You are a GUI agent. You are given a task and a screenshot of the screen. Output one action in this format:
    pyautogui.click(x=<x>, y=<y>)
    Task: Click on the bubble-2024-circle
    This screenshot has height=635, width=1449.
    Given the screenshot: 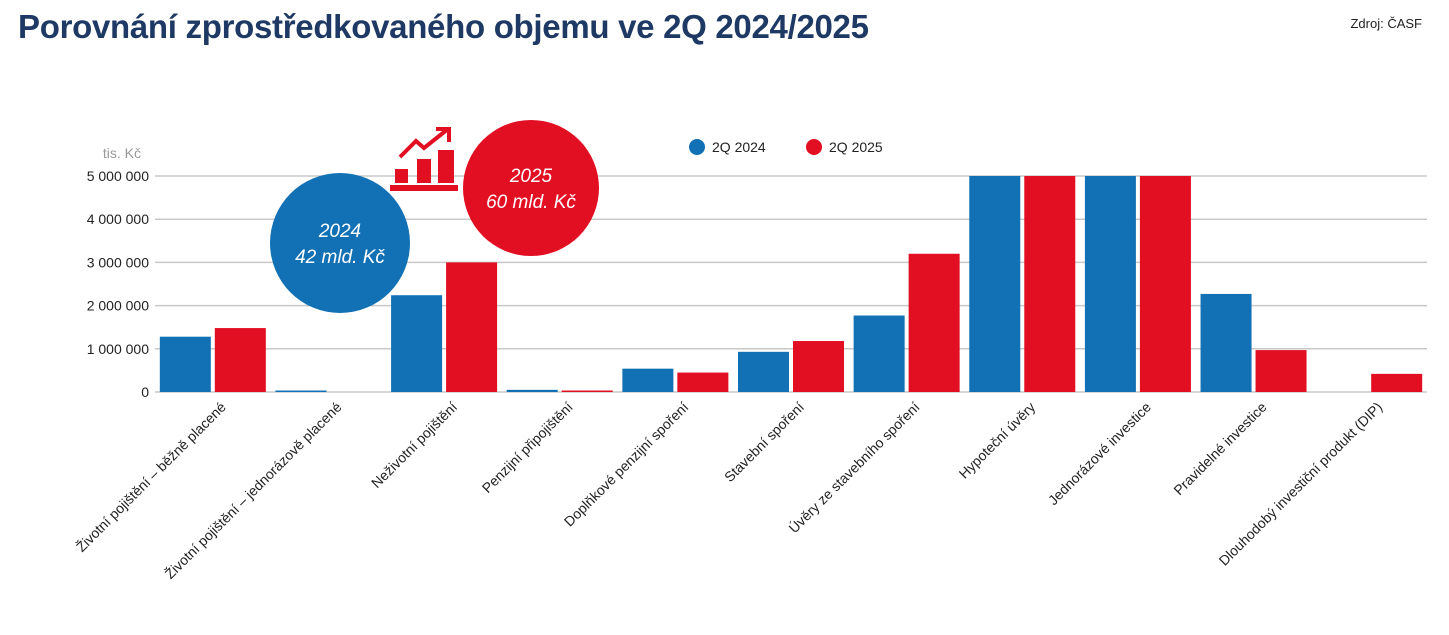 What is the action you would take?
    pyautogui.click(x=340, y=243)
    